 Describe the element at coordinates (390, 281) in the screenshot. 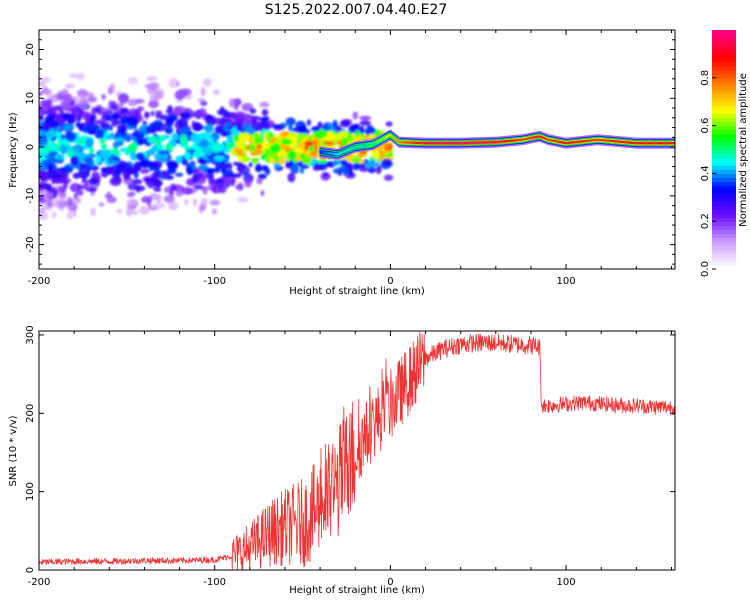

I see `x-tick-label: 0` at that location.